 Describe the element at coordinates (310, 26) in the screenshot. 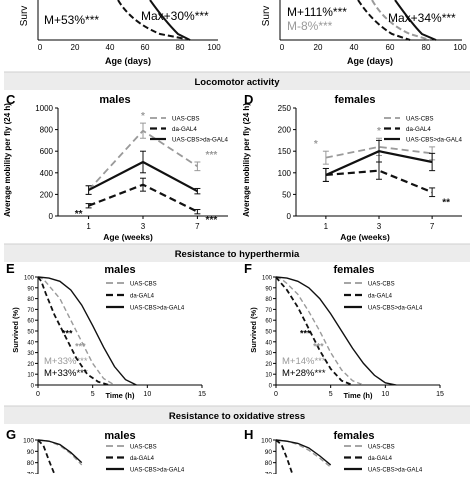

I see `annotation-m-8: M-8%***` at that location.